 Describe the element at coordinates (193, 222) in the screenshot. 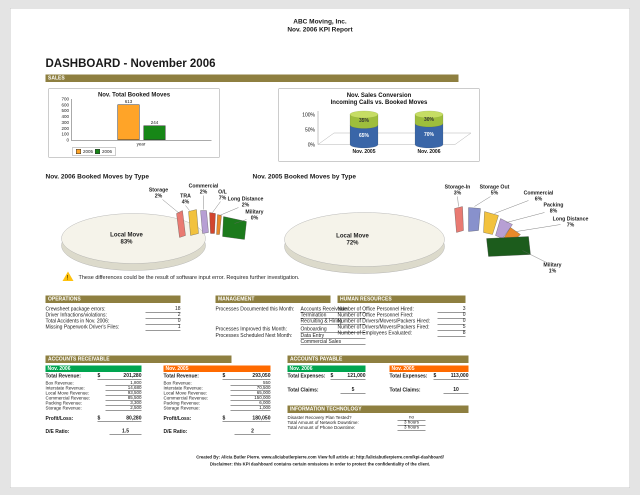

I see `slice-tra` at that location.